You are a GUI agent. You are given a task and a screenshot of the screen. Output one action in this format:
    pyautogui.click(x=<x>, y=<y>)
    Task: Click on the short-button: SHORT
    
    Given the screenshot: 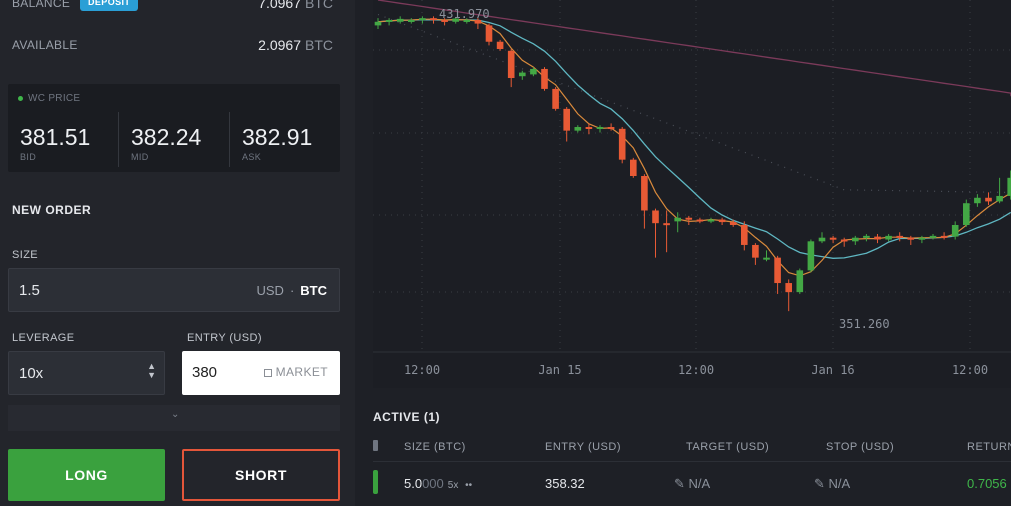 What is the action you would take?
    pyautogui.click(x=261, y=475)
    